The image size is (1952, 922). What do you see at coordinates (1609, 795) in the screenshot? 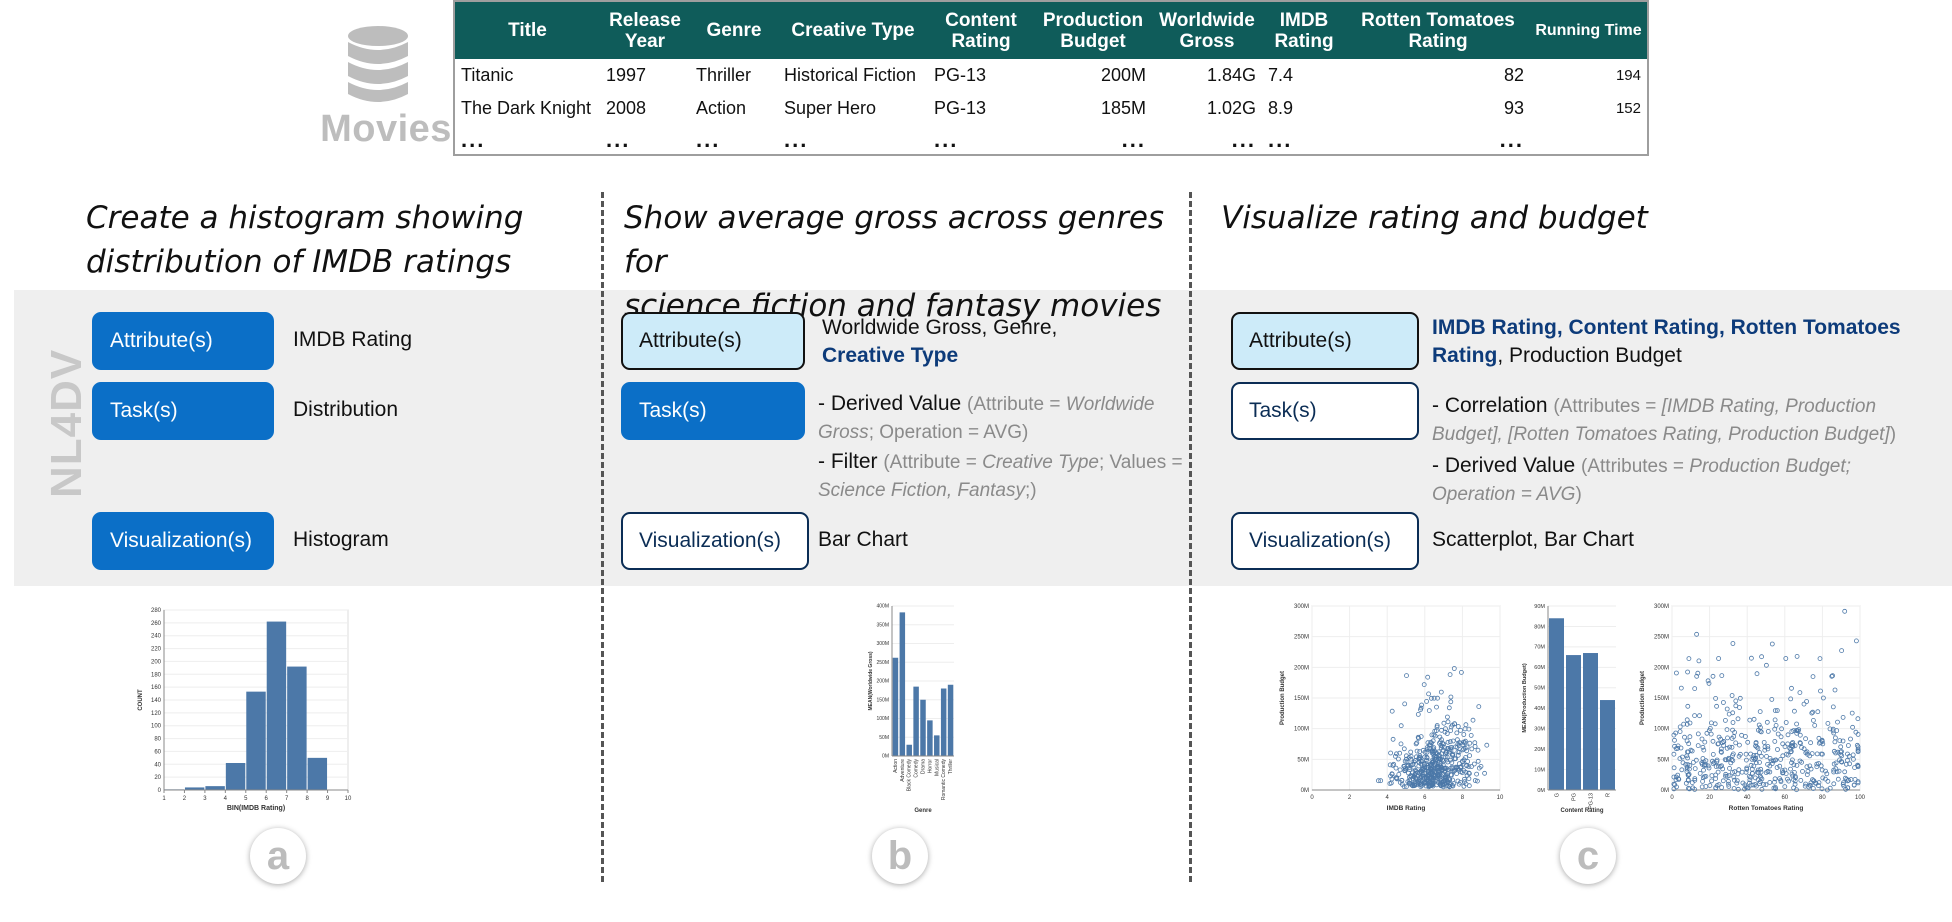
I see `x-tick-label: R` at bounding box center [1609, 795].